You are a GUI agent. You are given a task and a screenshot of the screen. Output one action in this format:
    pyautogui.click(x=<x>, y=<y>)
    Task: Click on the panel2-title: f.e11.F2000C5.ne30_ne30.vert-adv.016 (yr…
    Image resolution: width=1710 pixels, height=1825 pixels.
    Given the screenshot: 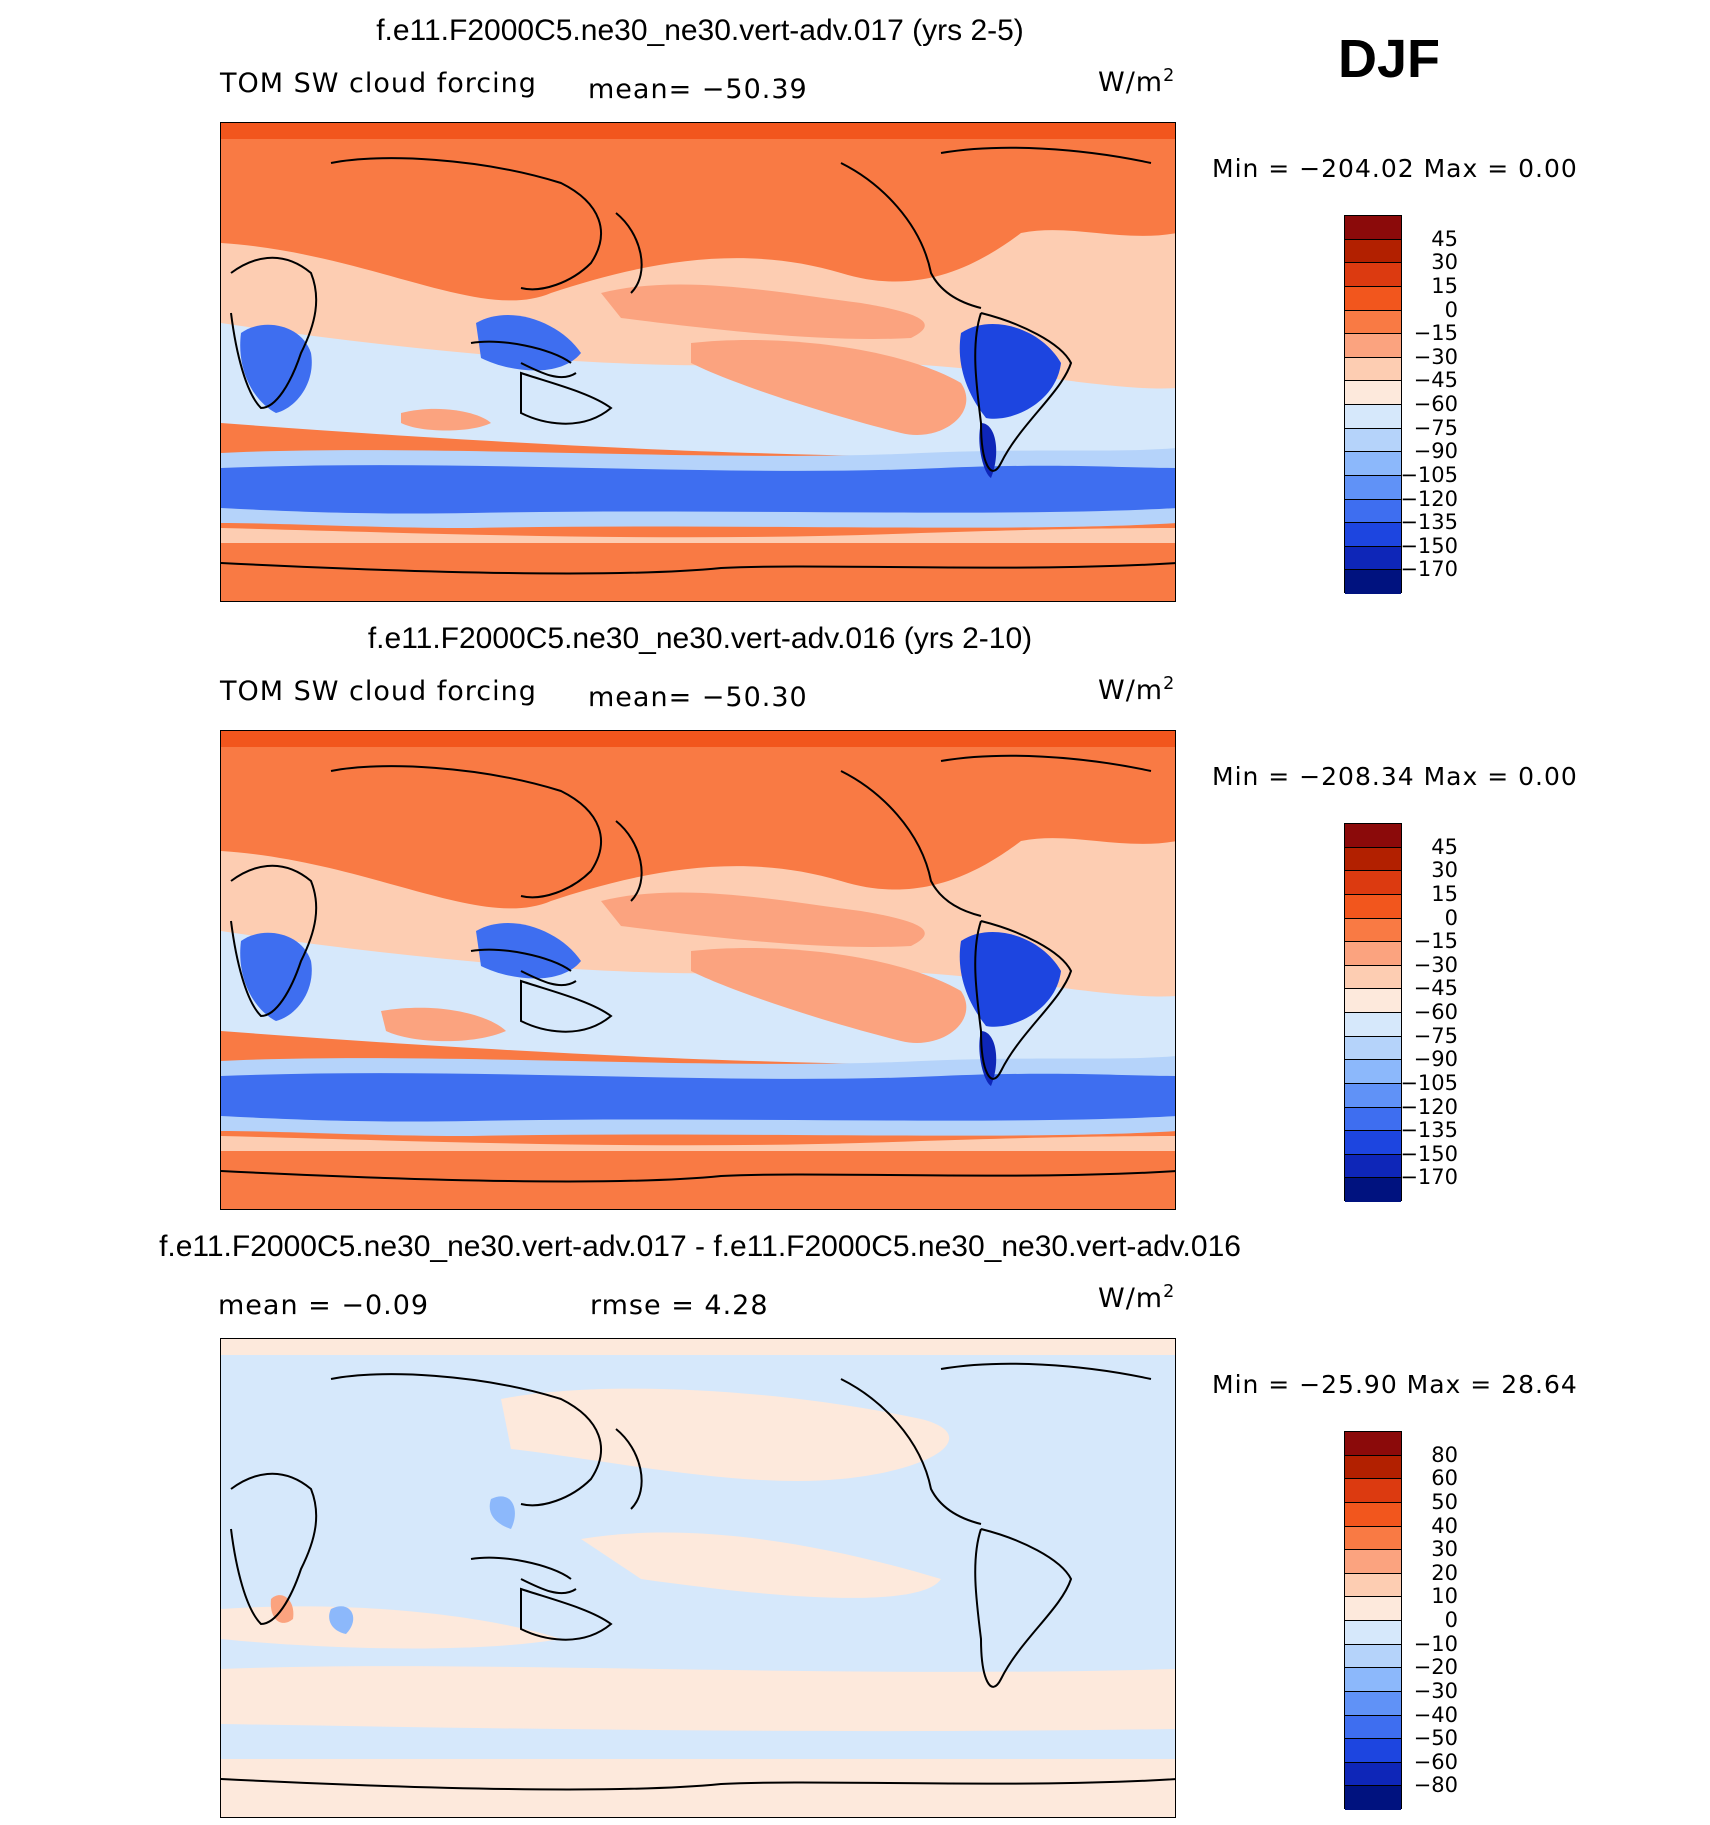 What is the action you would take?
    pyautogui.click(x=700, y=638)
    